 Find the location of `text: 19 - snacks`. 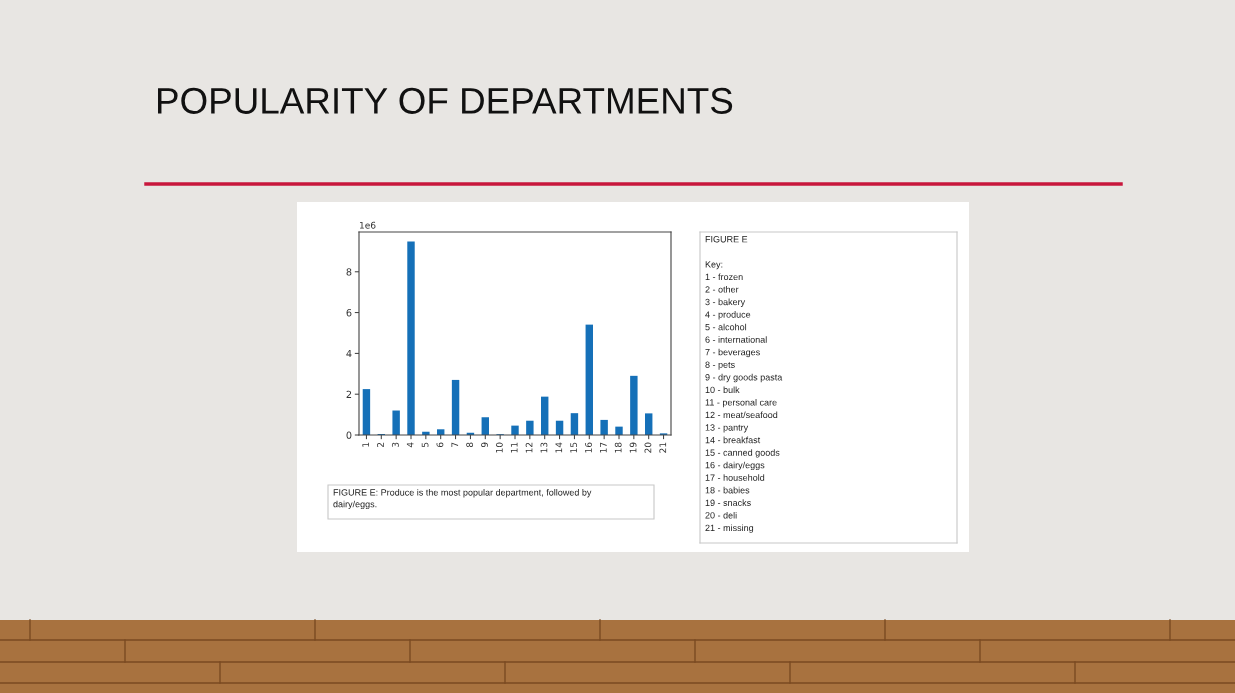

text: 19 - snacks is located at coordinates (728, 502).